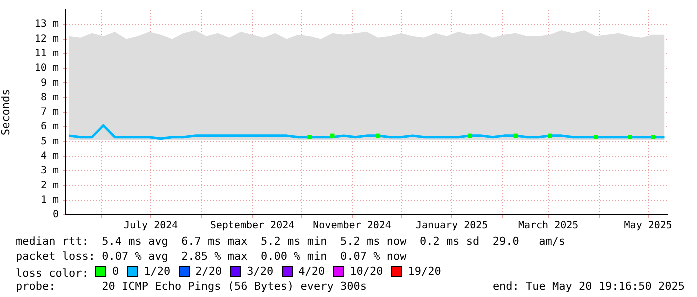 This screenshot has height=297, width=697. What do you see at coordinates (46, 54) in the screenshot?
I see `y-tick-label: 11 m` at bounding box center [46, 54].